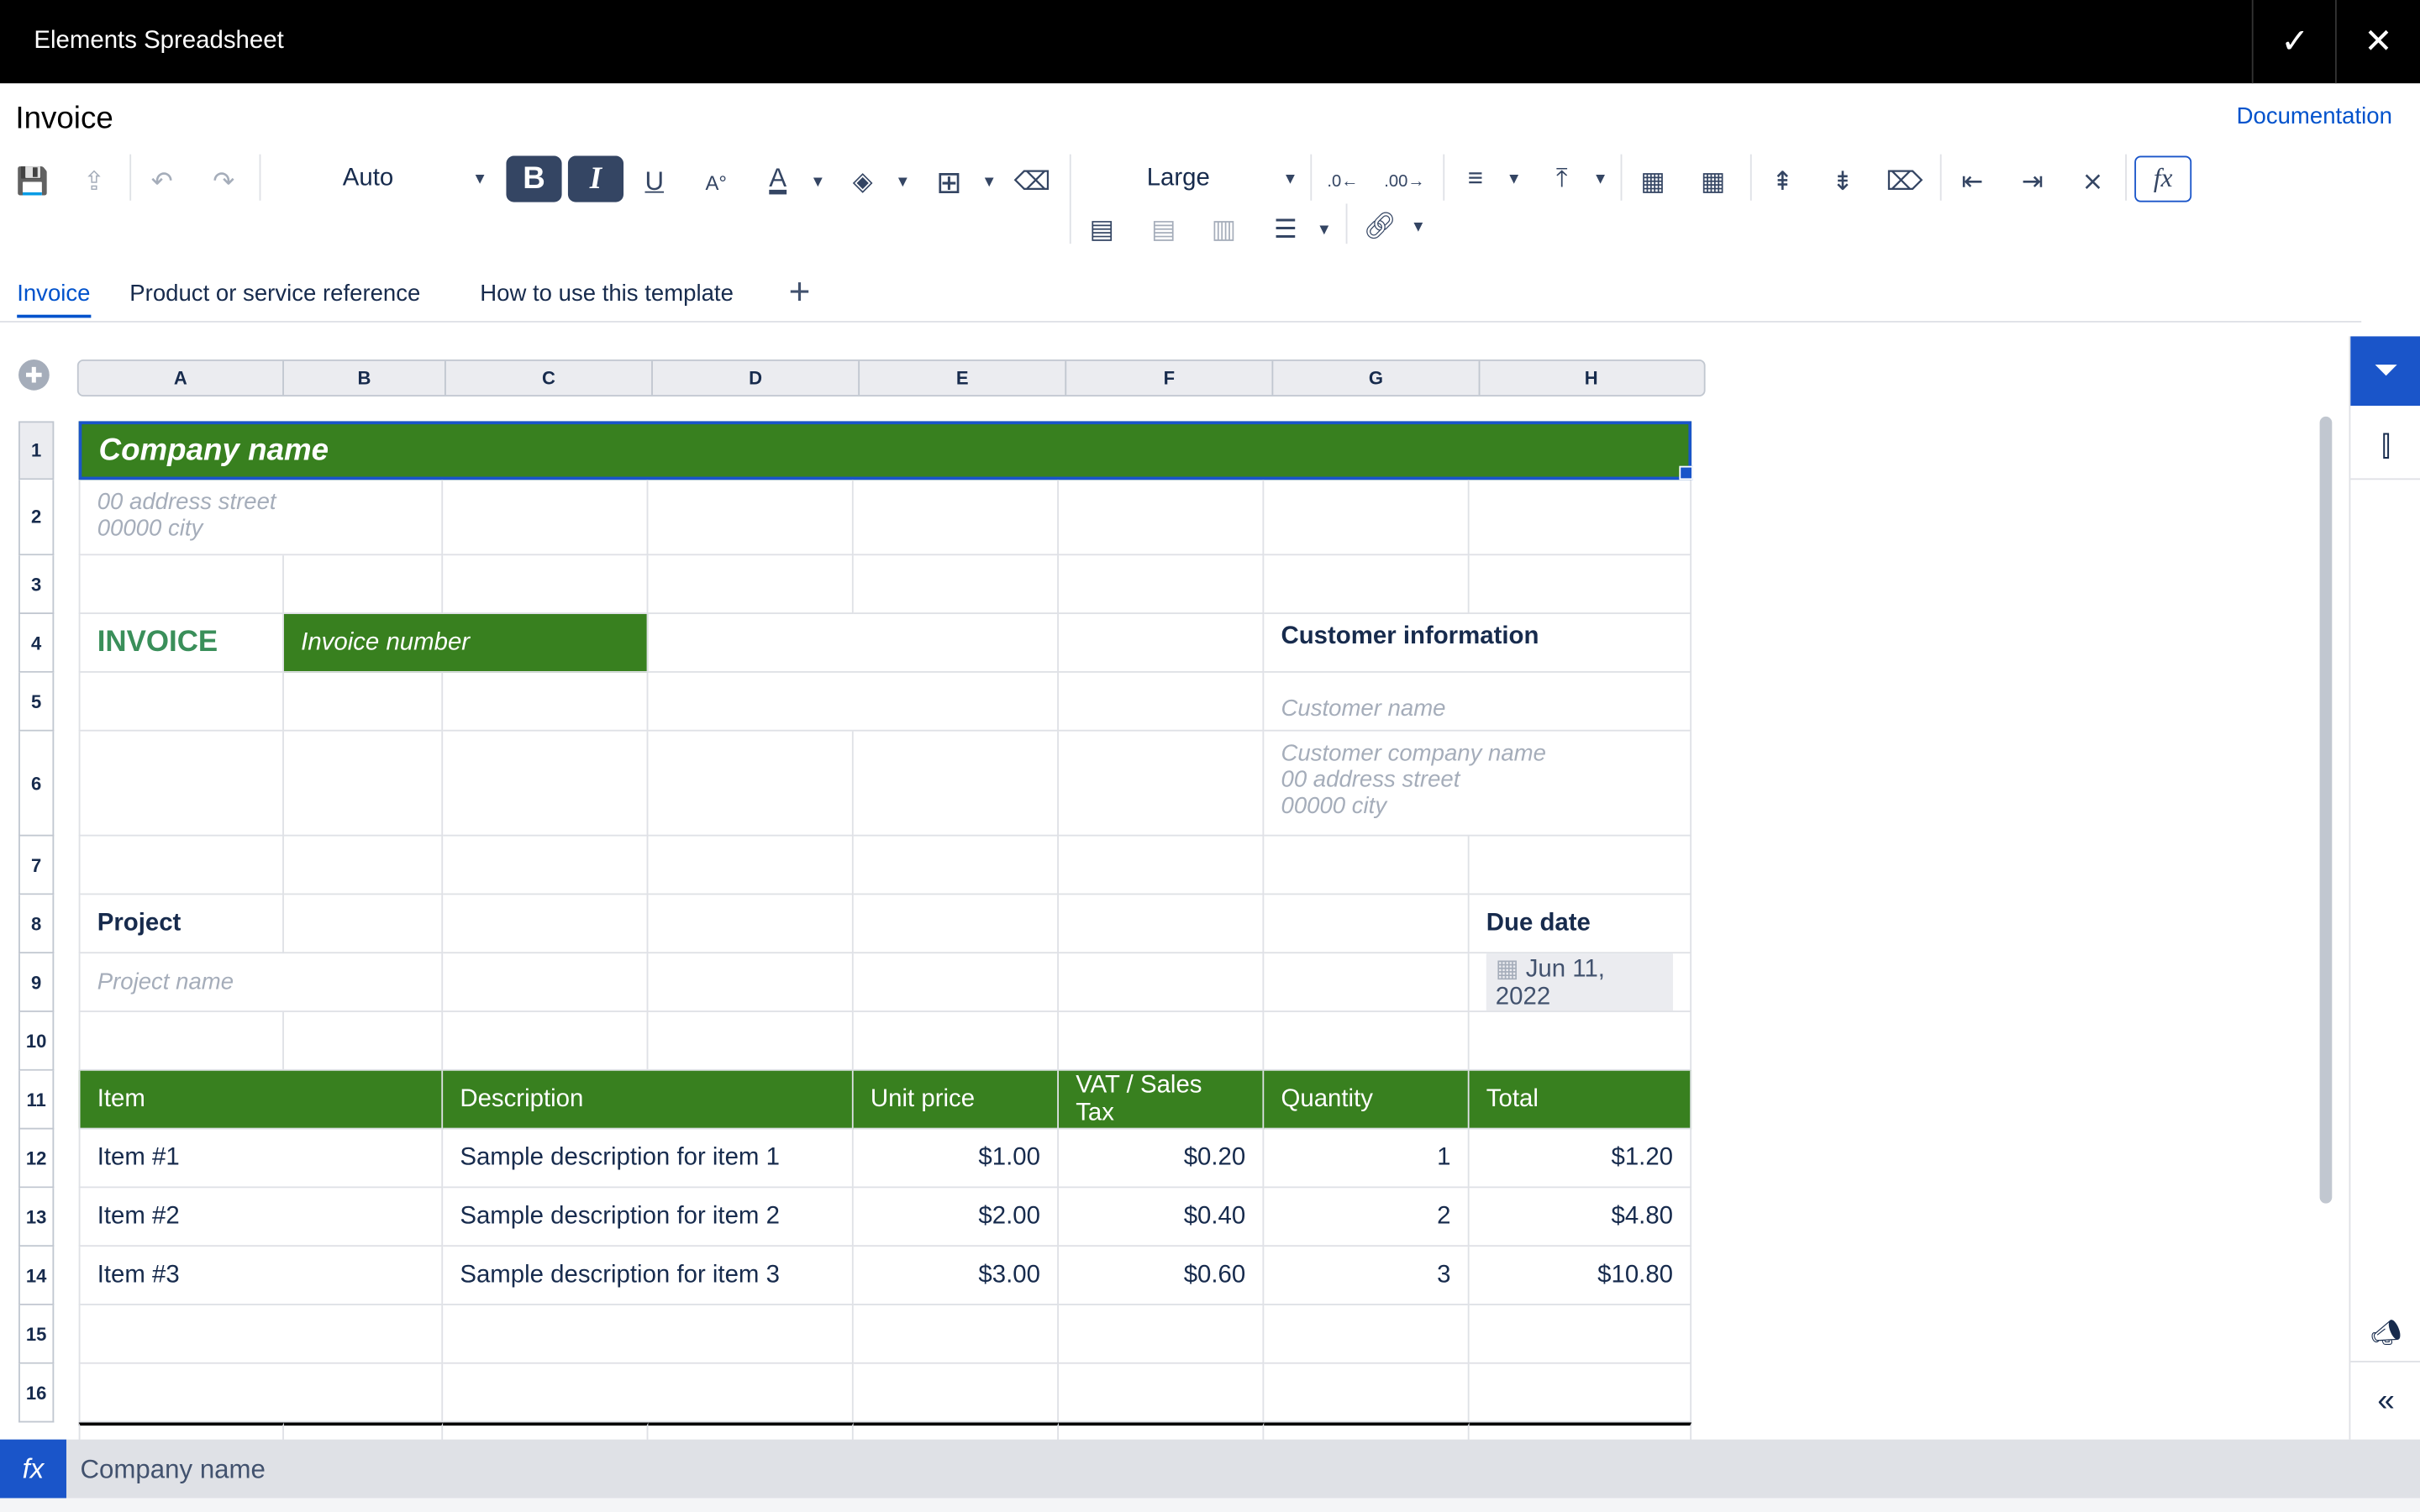  Describe the element at coordinates (54, 299) in the screenshot. I see `tab-invoice: Invoice` at that location.